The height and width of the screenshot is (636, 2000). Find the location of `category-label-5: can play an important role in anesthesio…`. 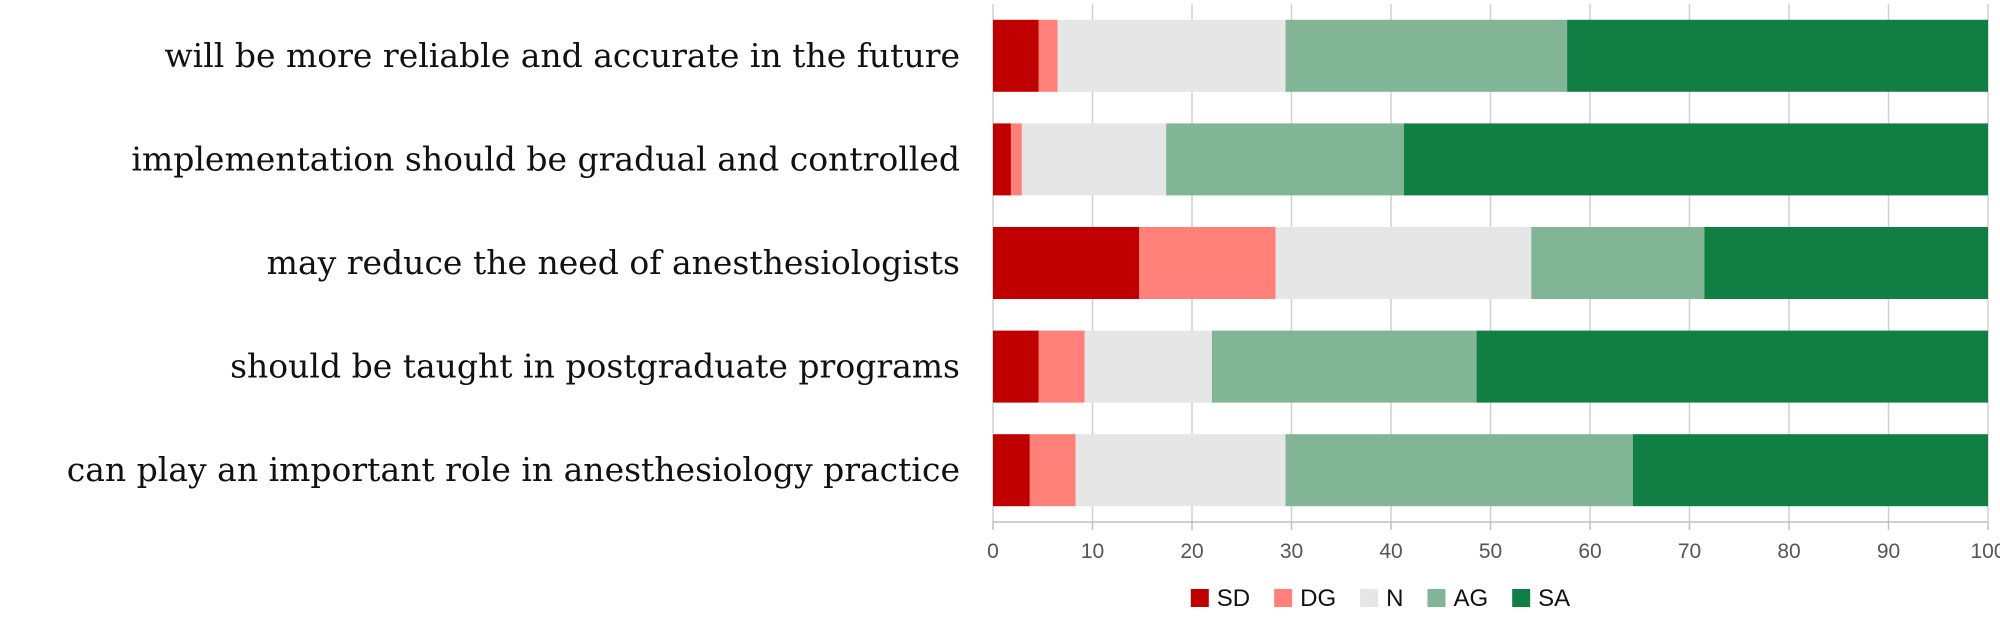

category-label-5: can play an important role in anesthesio… is located at coordinates (513, 469).